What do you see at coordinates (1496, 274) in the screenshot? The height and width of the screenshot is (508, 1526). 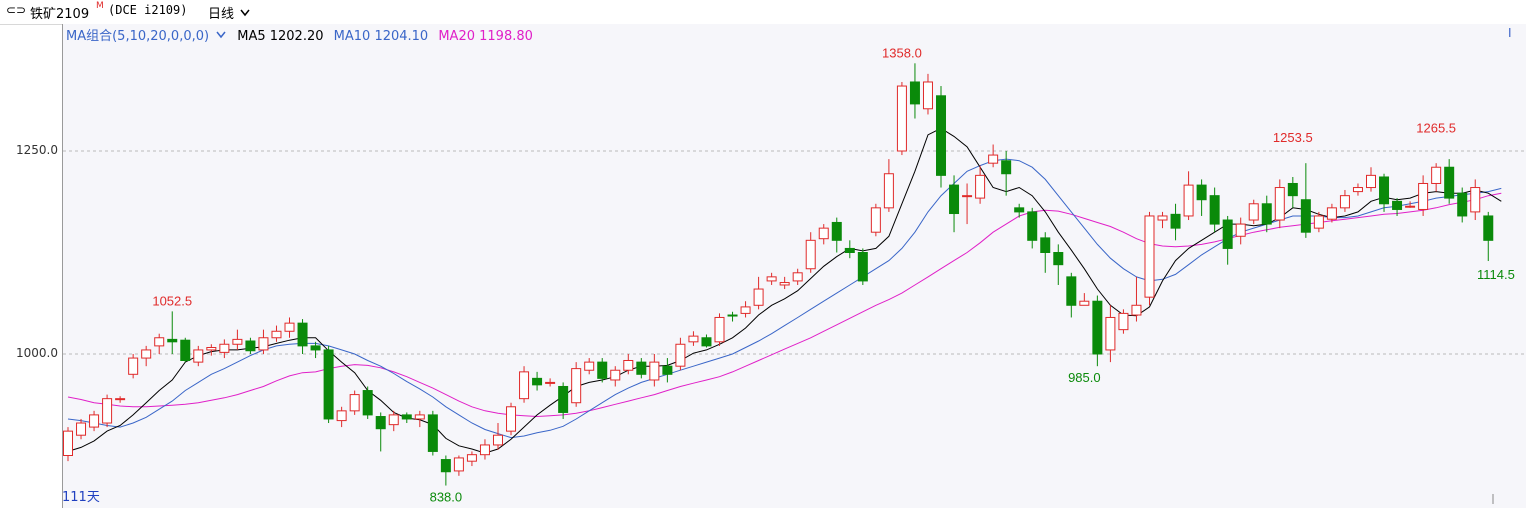 I see `annotation-1114.5: 1114.5` at bounding box center [1496, 274].